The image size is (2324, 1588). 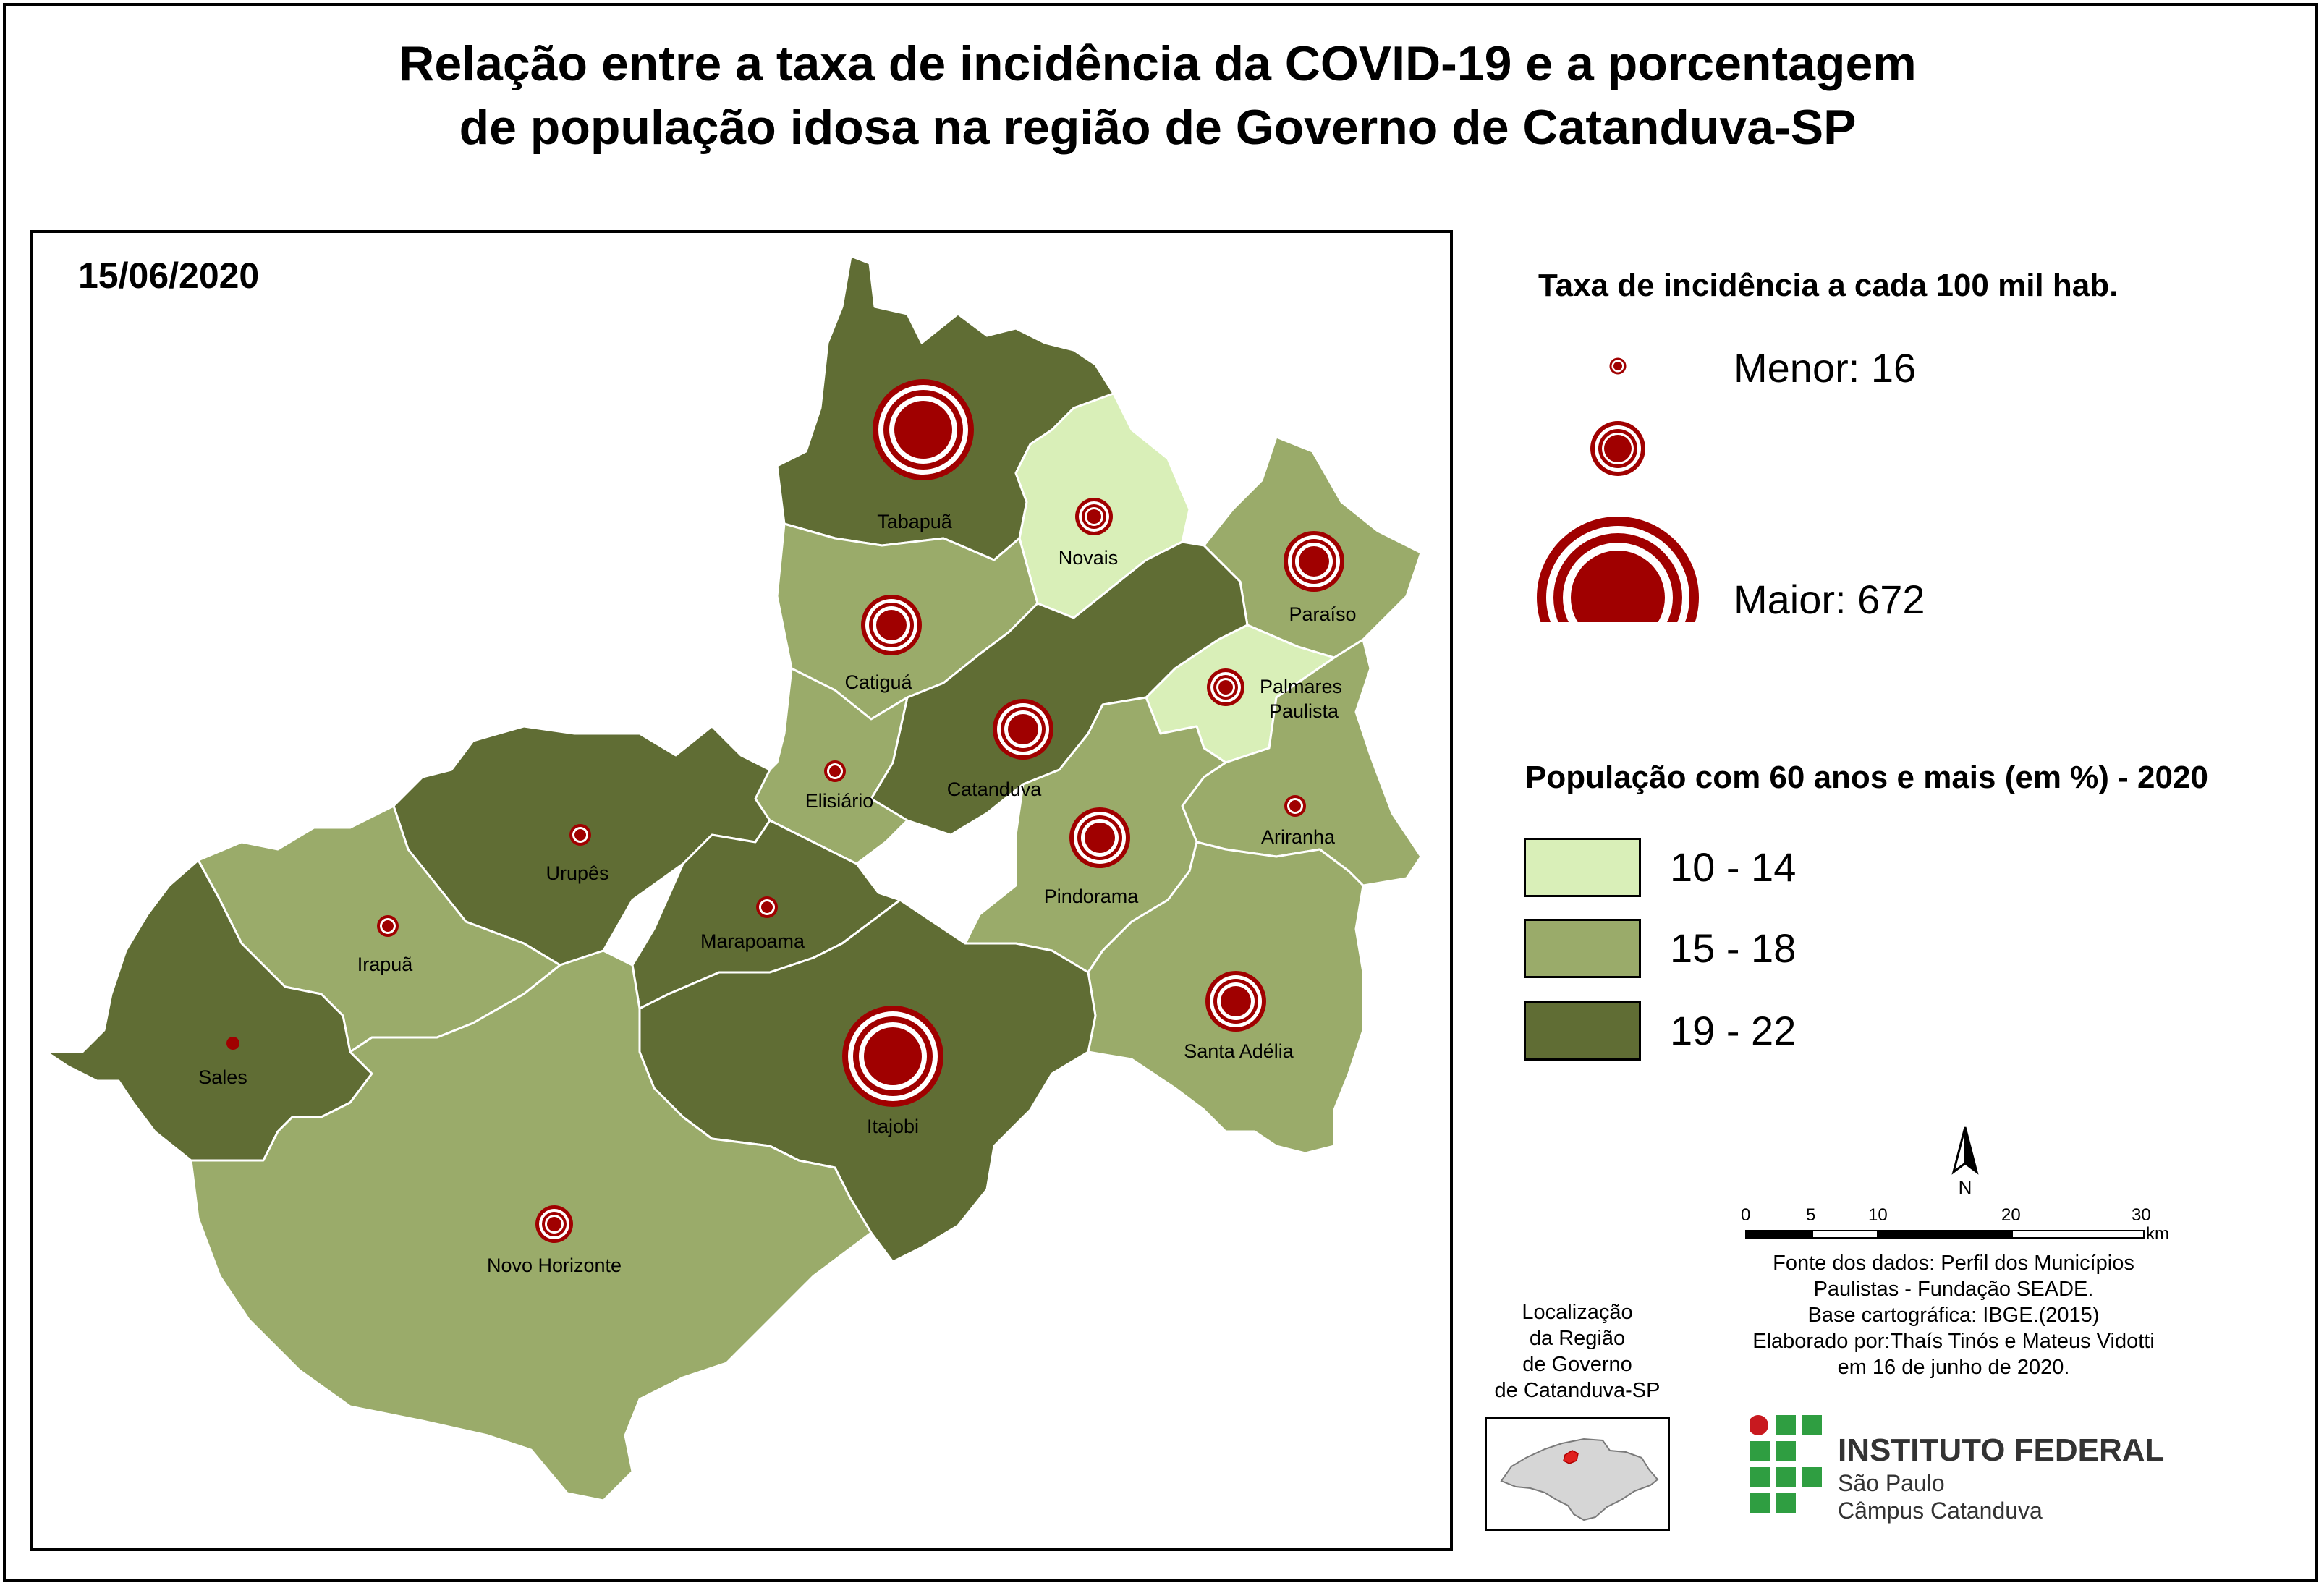 What do you see at coordinates (1891, 1483) in the screenshot?
I see `institute-state: São Paulo` at bounding box center [1891, 1483].